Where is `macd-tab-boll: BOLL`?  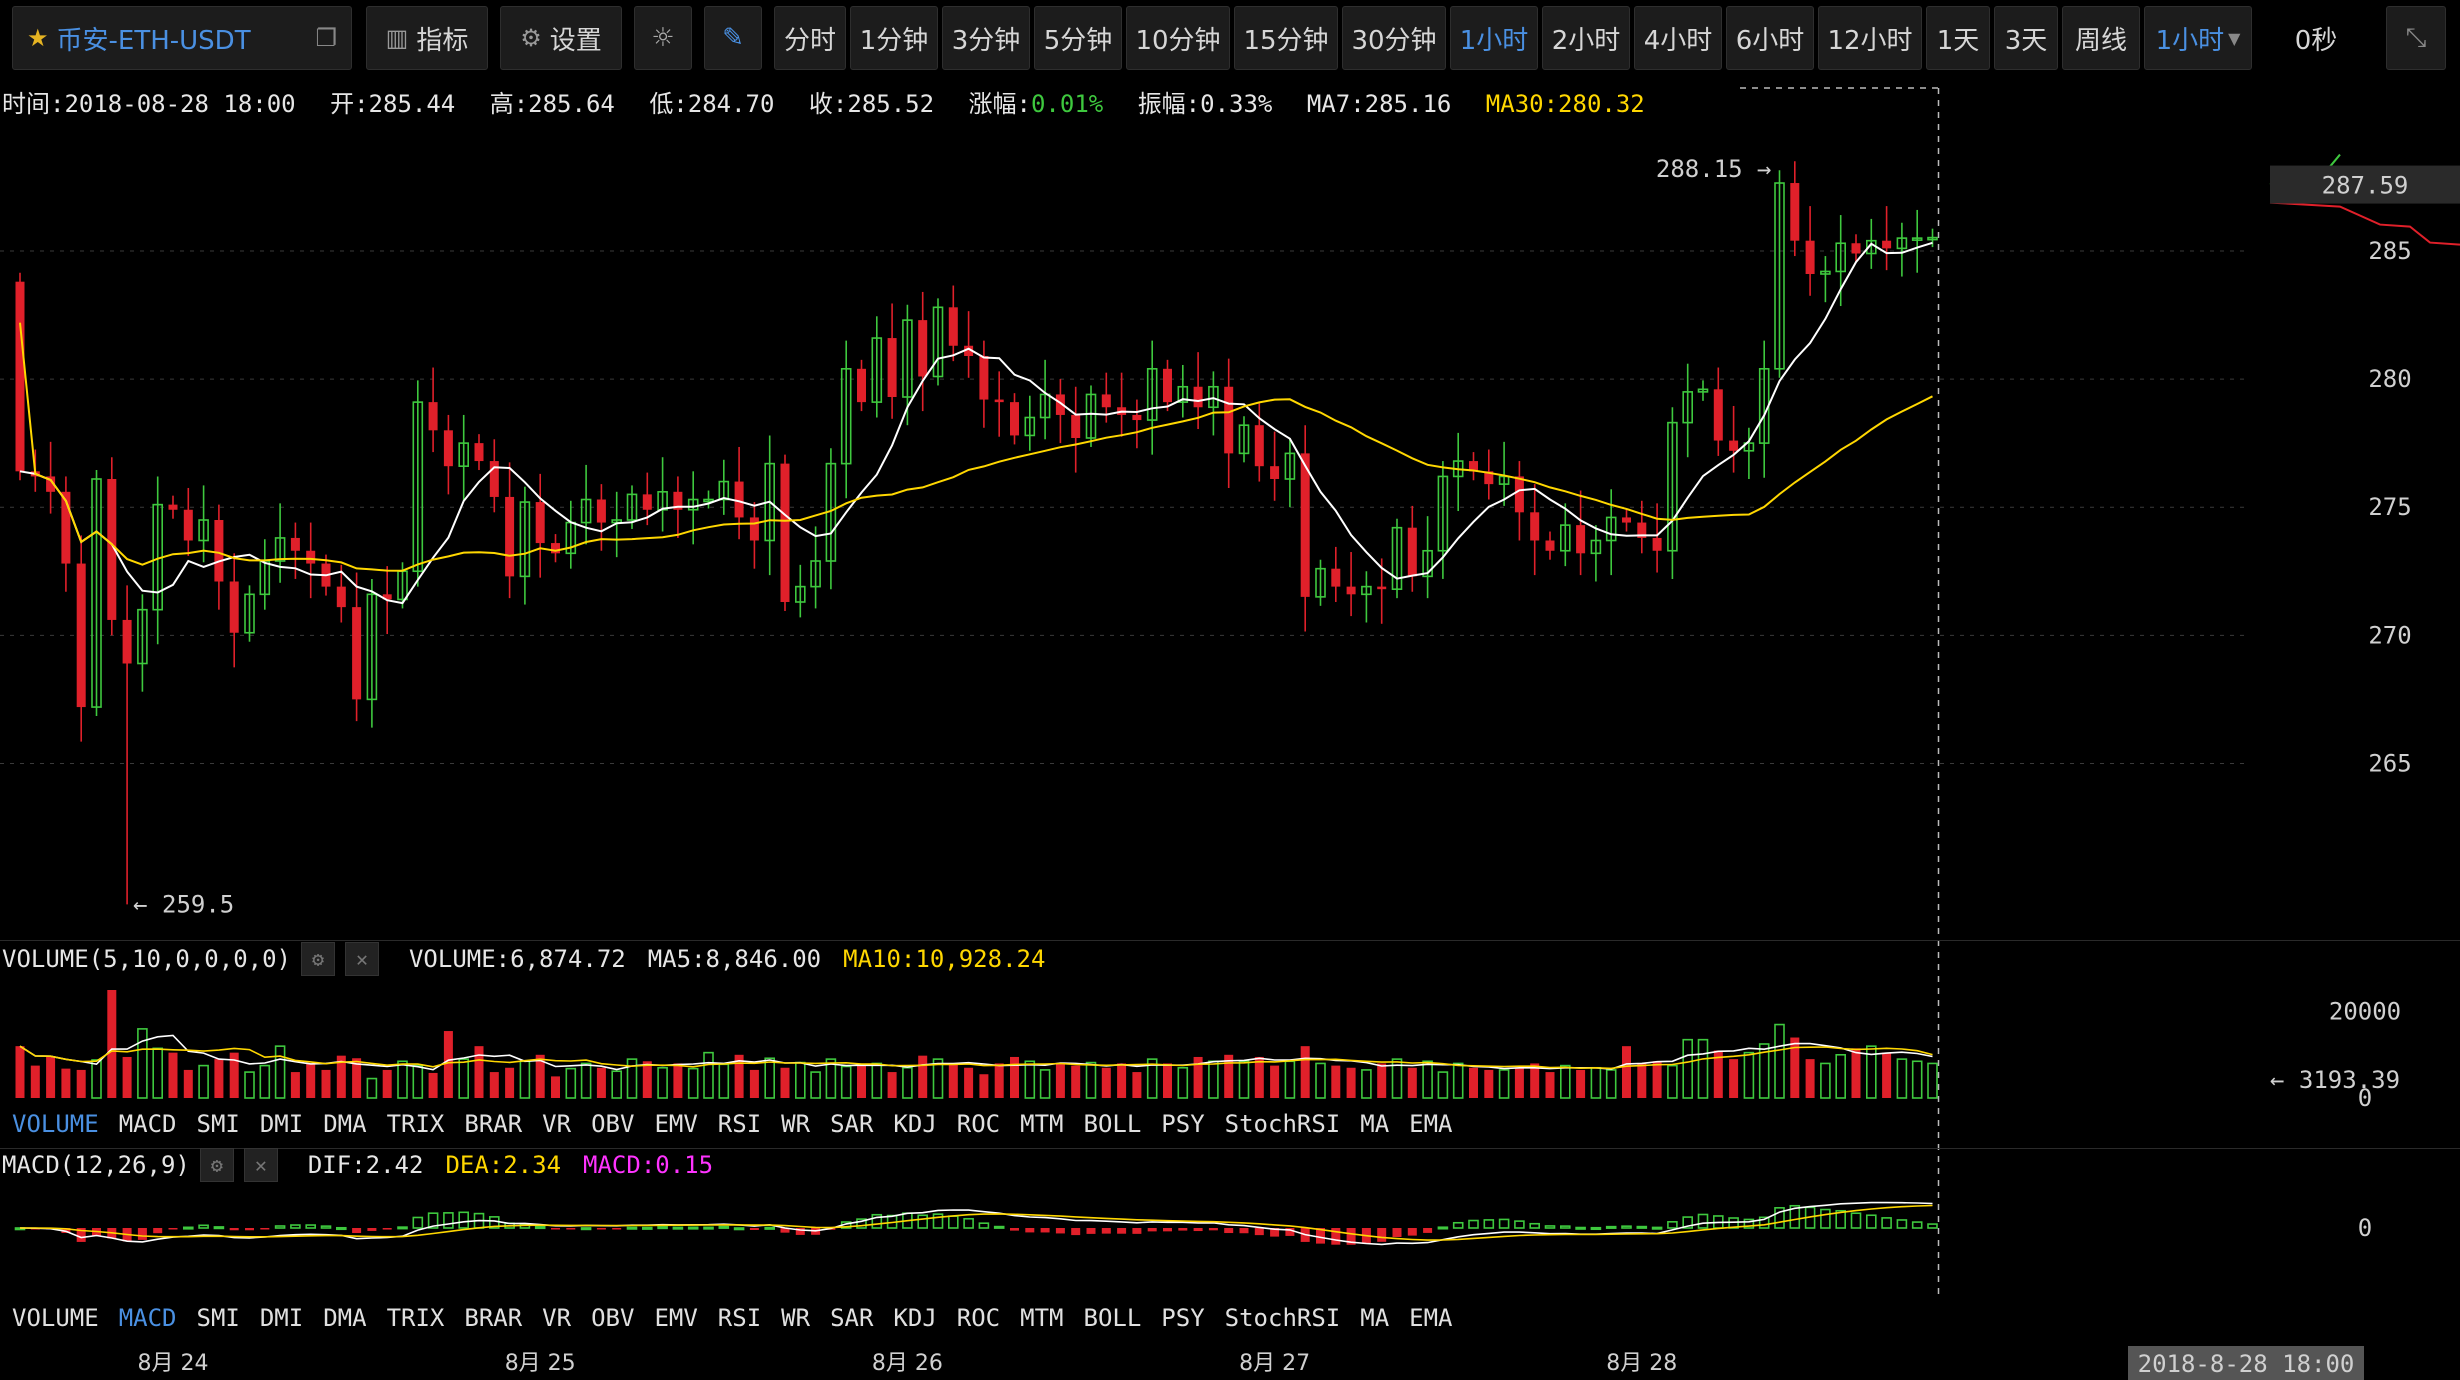
macd-tab-boll: BOLL is located at coordinates (1112, 1318).